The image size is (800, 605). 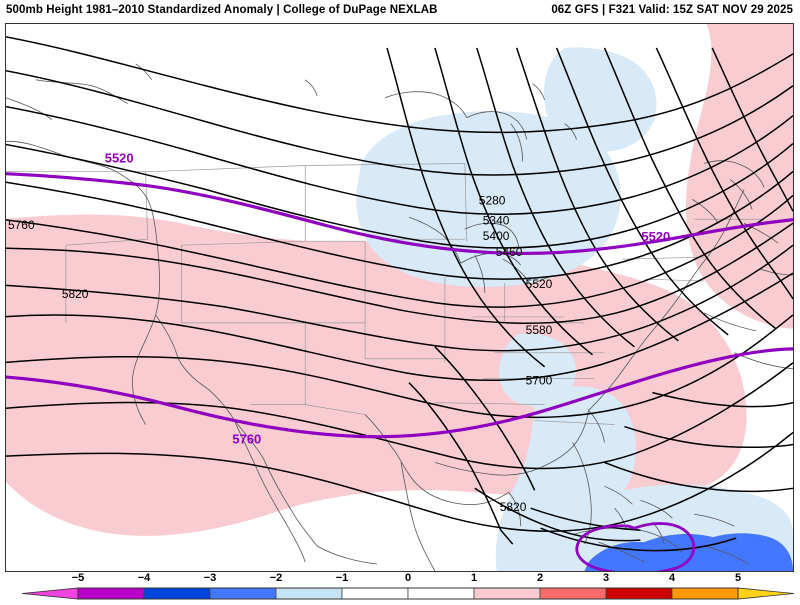 What do you see at coordinates (144, 578) in the screenshot?
I see `colorbar-tick-label: −4` at bounding box center [144, 578].